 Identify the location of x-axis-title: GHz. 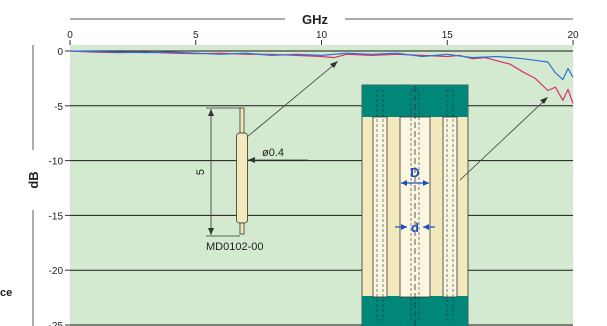
(315, 19).